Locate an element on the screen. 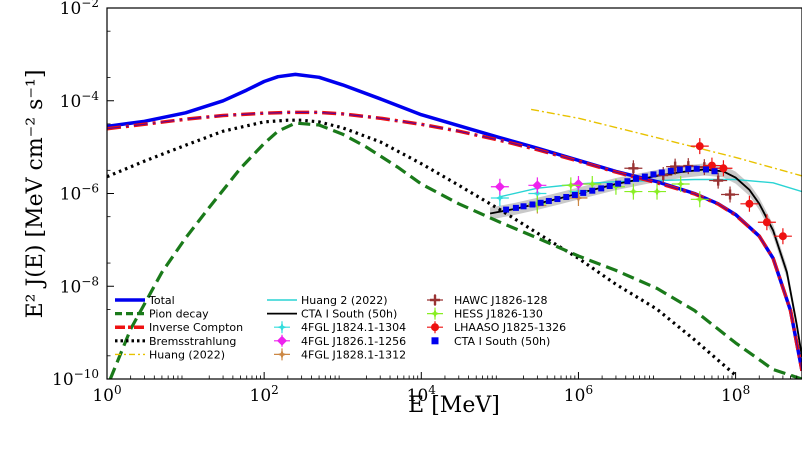 This screenshot has width=802, height=454. x-tick-label: 10² is located at coordinates (264, 394).